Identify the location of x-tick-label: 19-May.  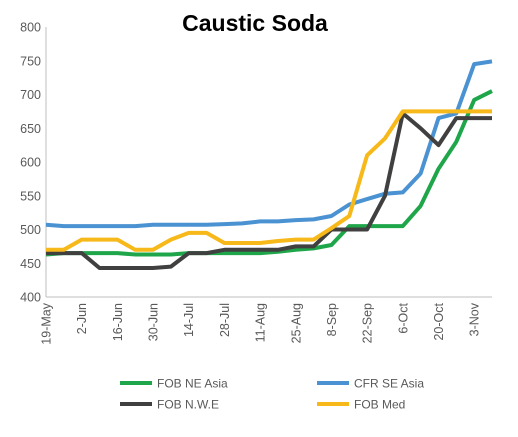
(47, 323).